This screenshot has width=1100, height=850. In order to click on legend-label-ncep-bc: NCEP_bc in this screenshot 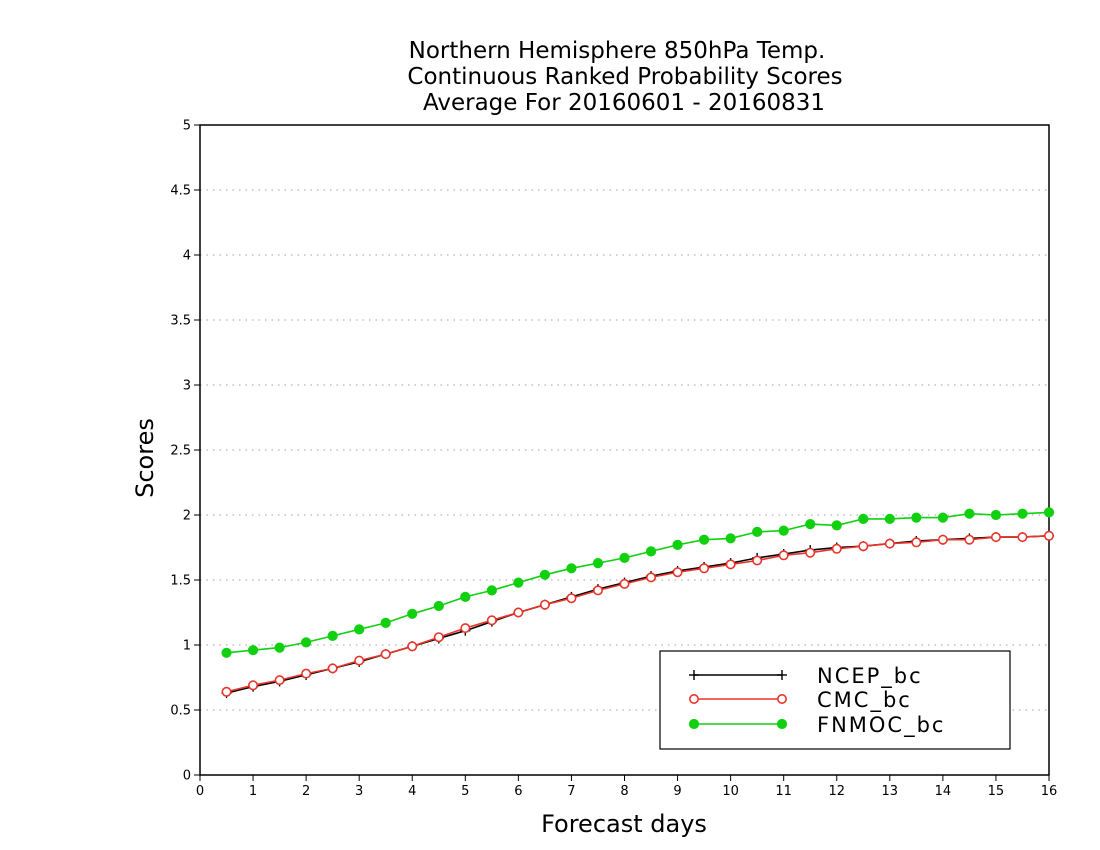, I will do `click(870, 676)`.